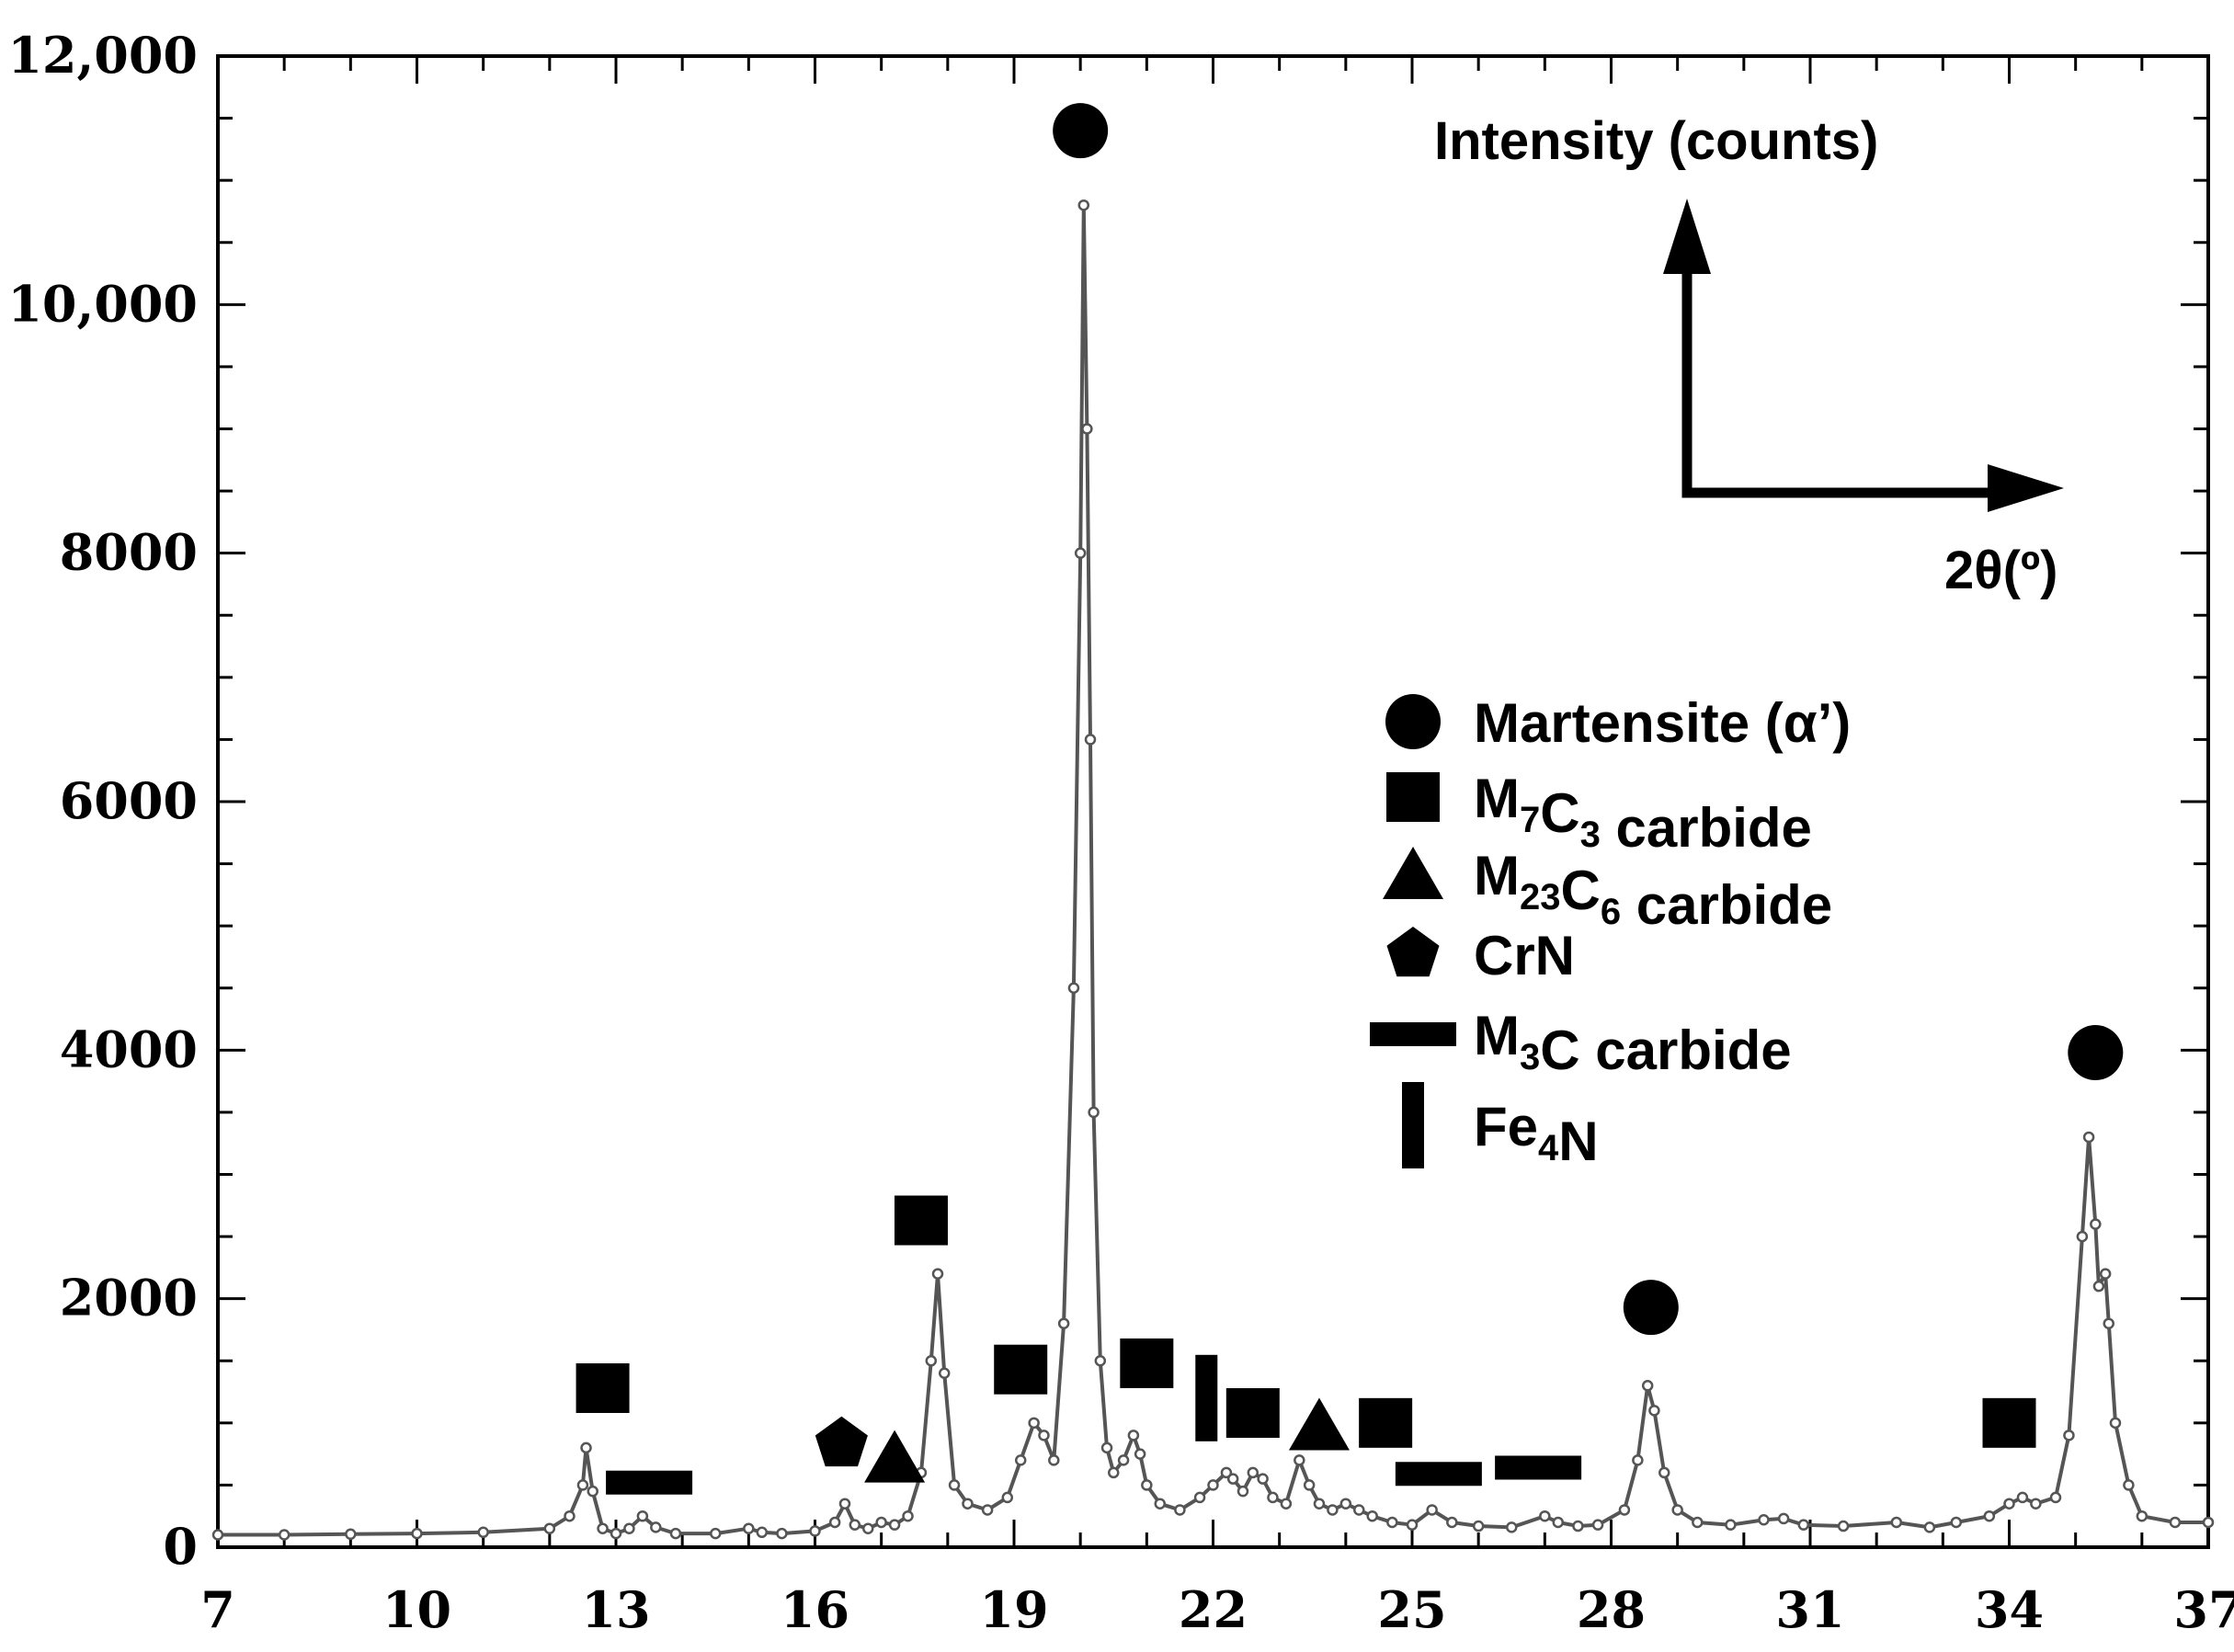 The width and height of the screenshot is (2234, 1652). What do you see at coordinates (2203, 1610) in the screenshot?
I see `x-tick-label: 37` at bounding box center [2203, 1610].